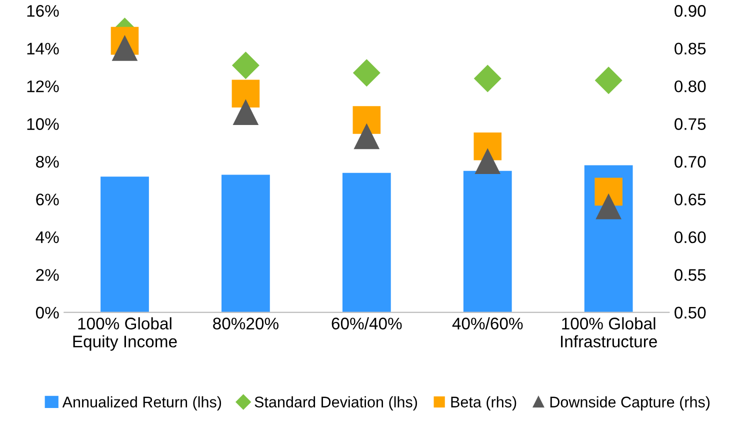 Image resolution: width=756 pixels, height=425 pixels. I want to click on x-tick-label: 100% Global Infrastructure, so click(609, 332).